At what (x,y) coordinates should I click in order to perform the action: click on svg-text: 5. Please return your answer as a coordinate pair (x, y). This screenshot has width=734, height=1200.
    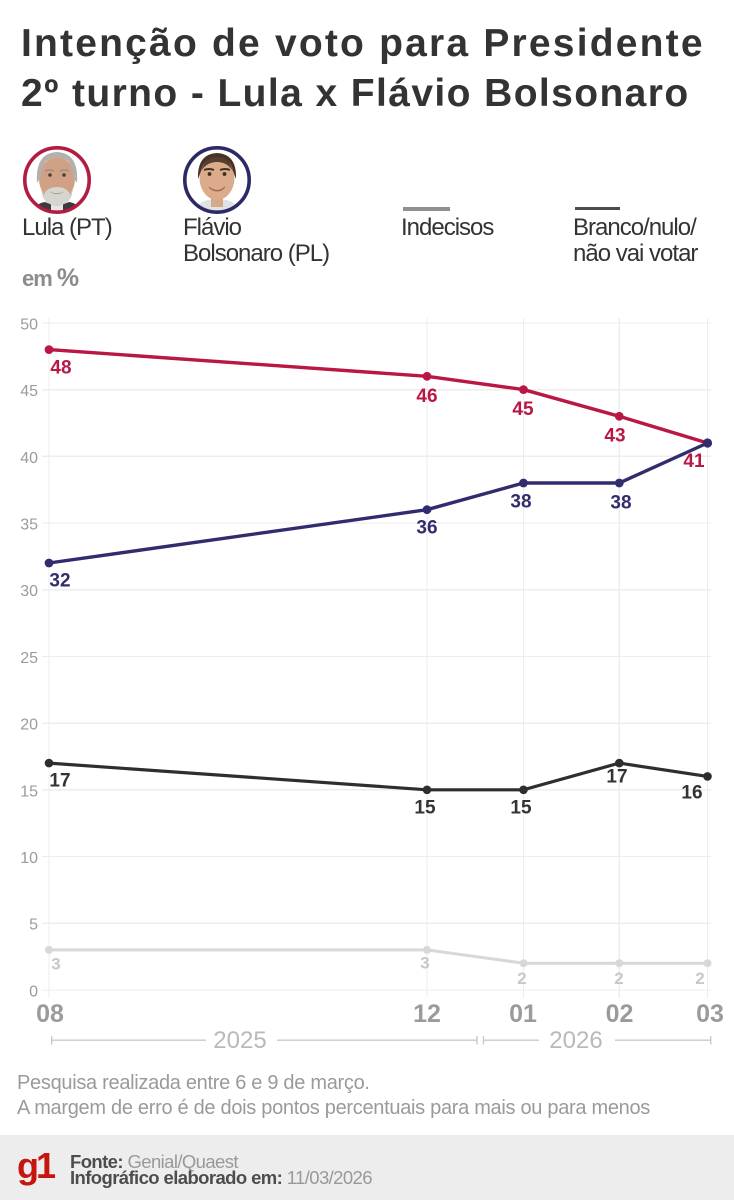
    Looking at the image, I should click on (33, 925).